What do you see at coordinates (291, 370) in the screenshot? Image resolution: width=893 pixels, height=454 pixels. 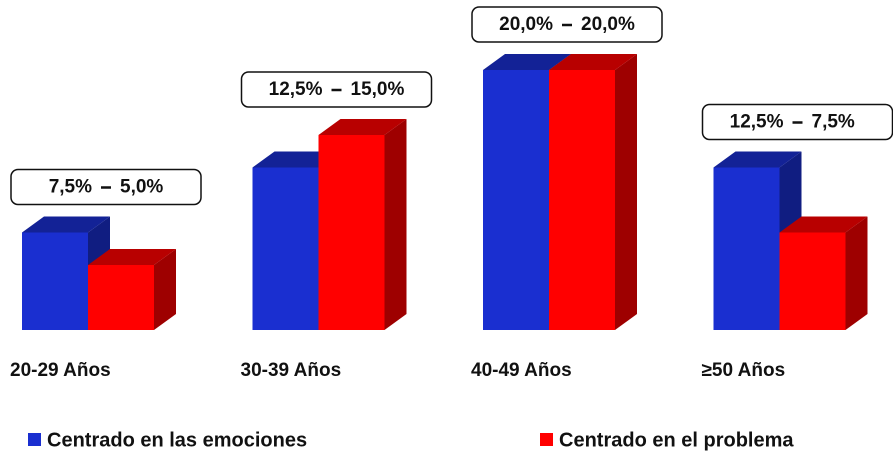 I see `category-label: 30-39 Años` at bounding box center [291, 370].